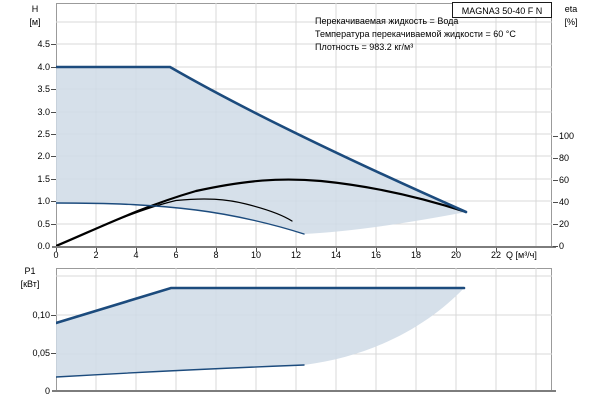 This screenshot has width=600, height=400. Describe the element at coordinates (564, 158) in the screenshot. I see `eta-tick-label: 80` at that location.